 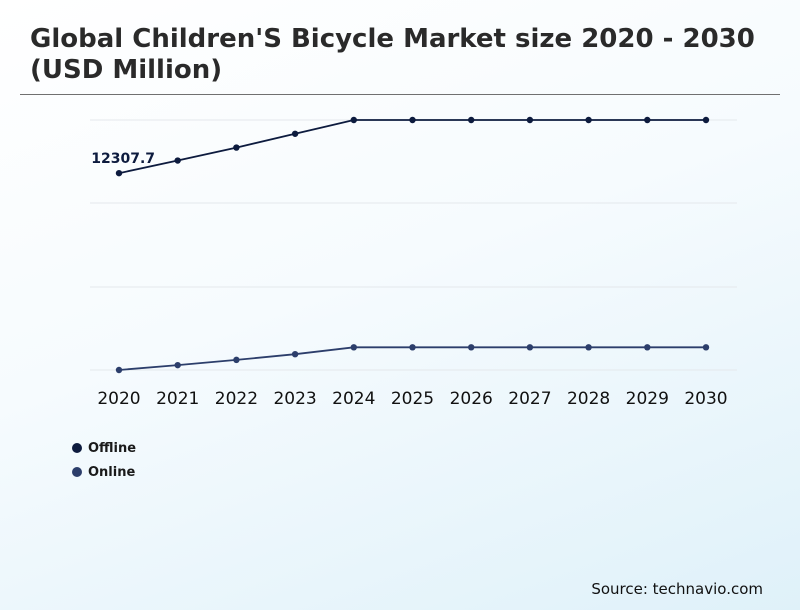 What do you see at coordinates (177, 160) in the screenshot?
I see `data-point-offline-2021` at bounding box center [177, 160].